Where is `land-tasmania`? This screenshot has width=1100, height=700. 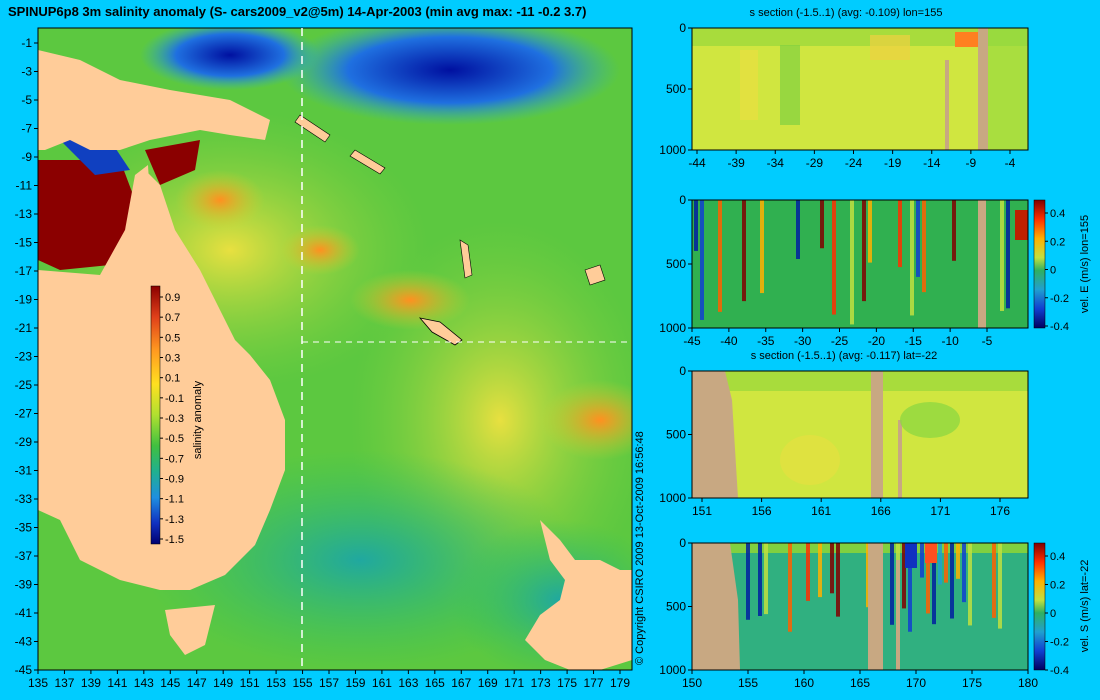 land-tasmania is located at coordinates (190, 630).